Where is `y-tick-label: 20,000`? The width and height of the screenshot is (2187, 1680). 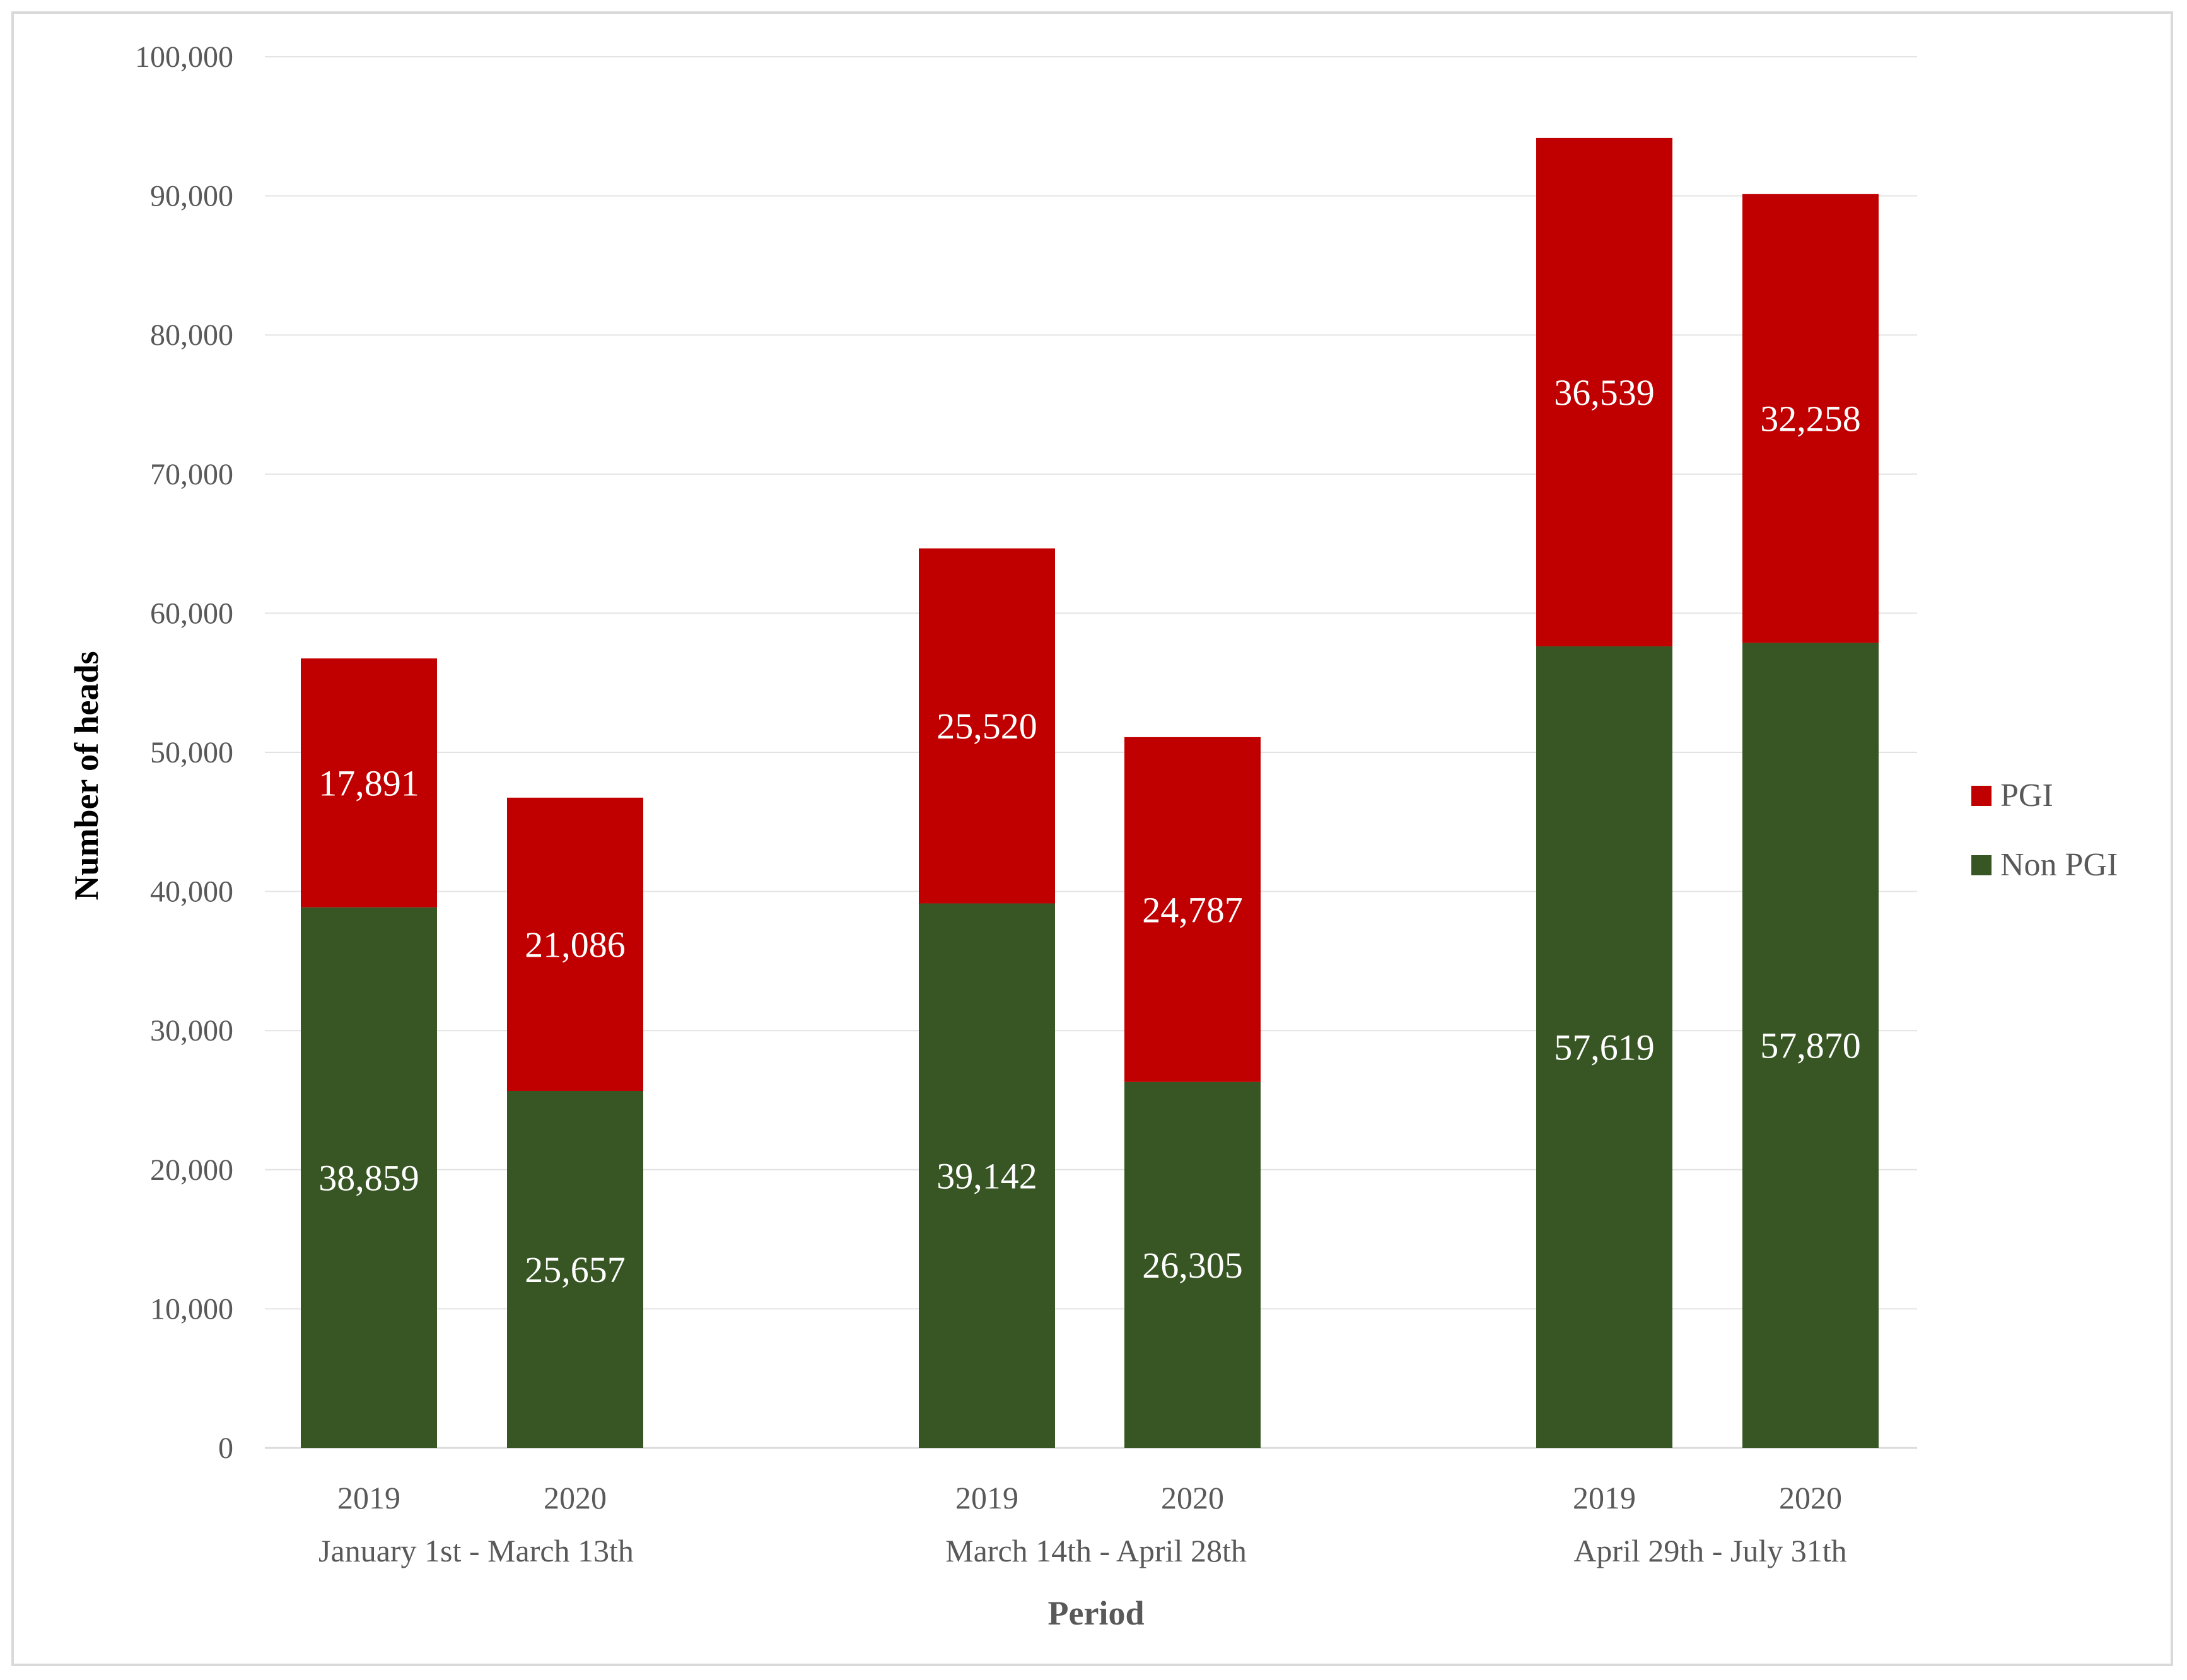
y-tick-label: 20,000 is located at coordinates (191, 1170).